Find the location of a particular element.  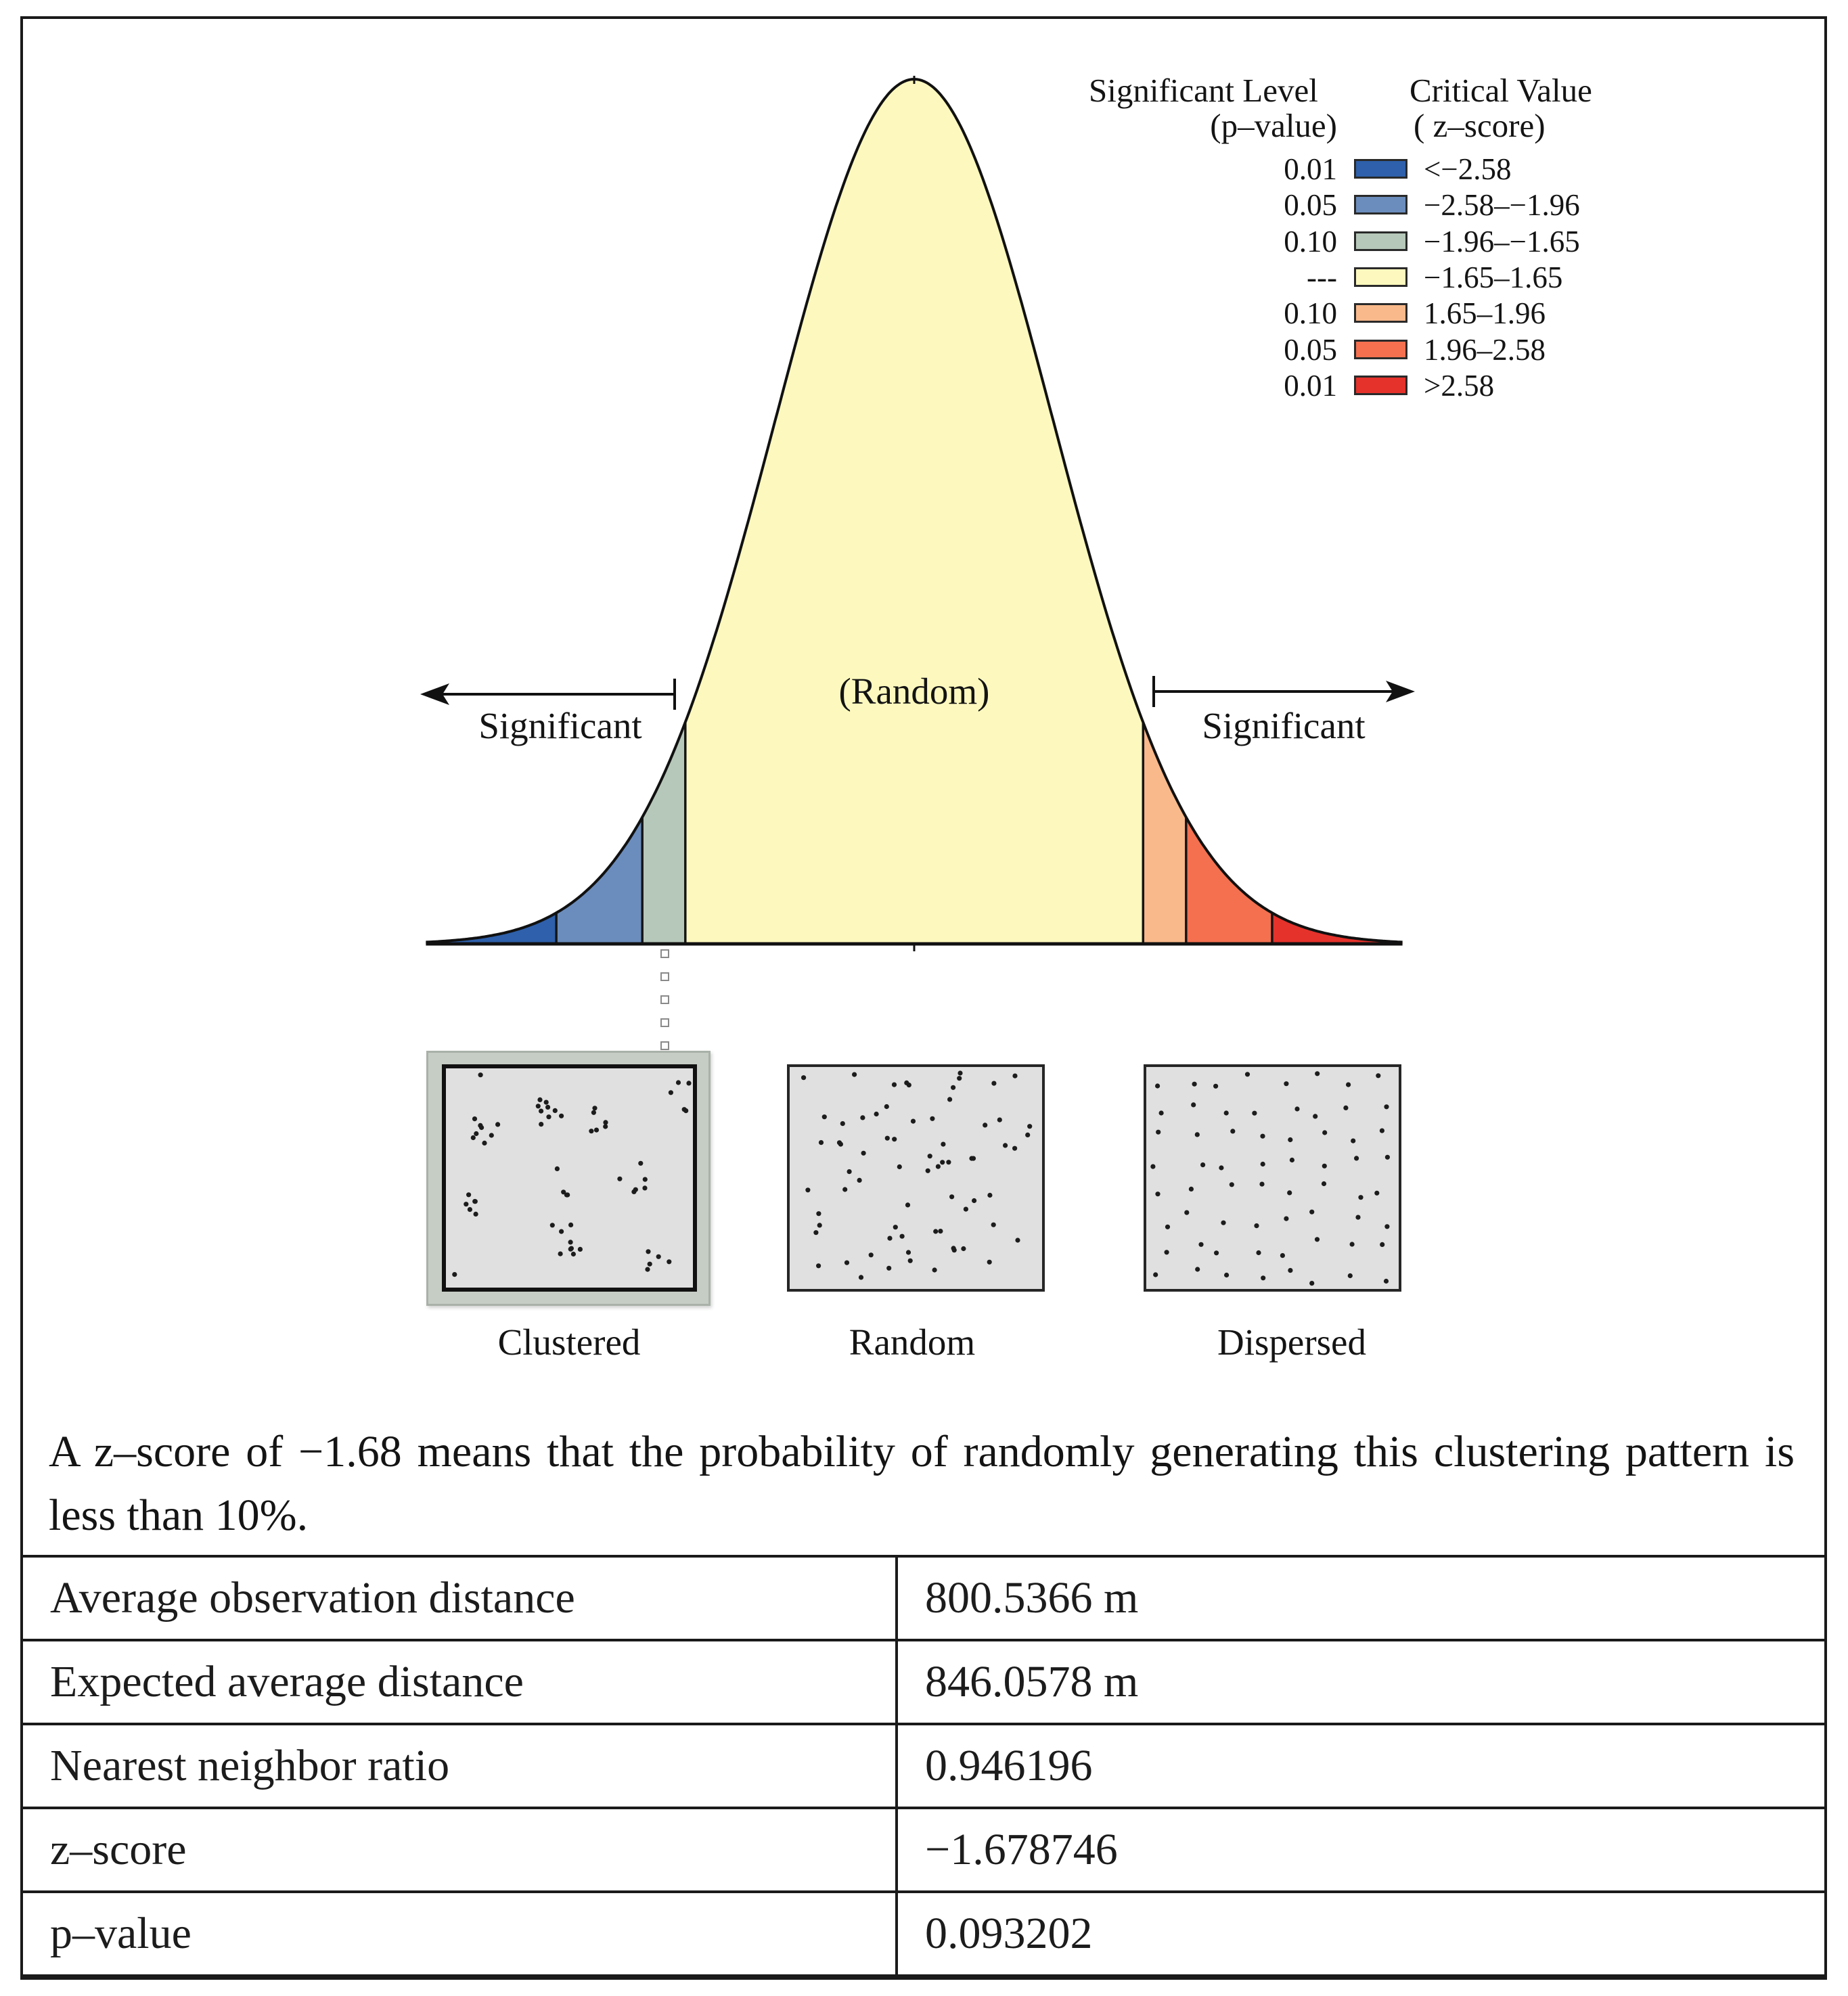

legend-row: --- −1.65–1.65 is located at coordinates (1442, 277).